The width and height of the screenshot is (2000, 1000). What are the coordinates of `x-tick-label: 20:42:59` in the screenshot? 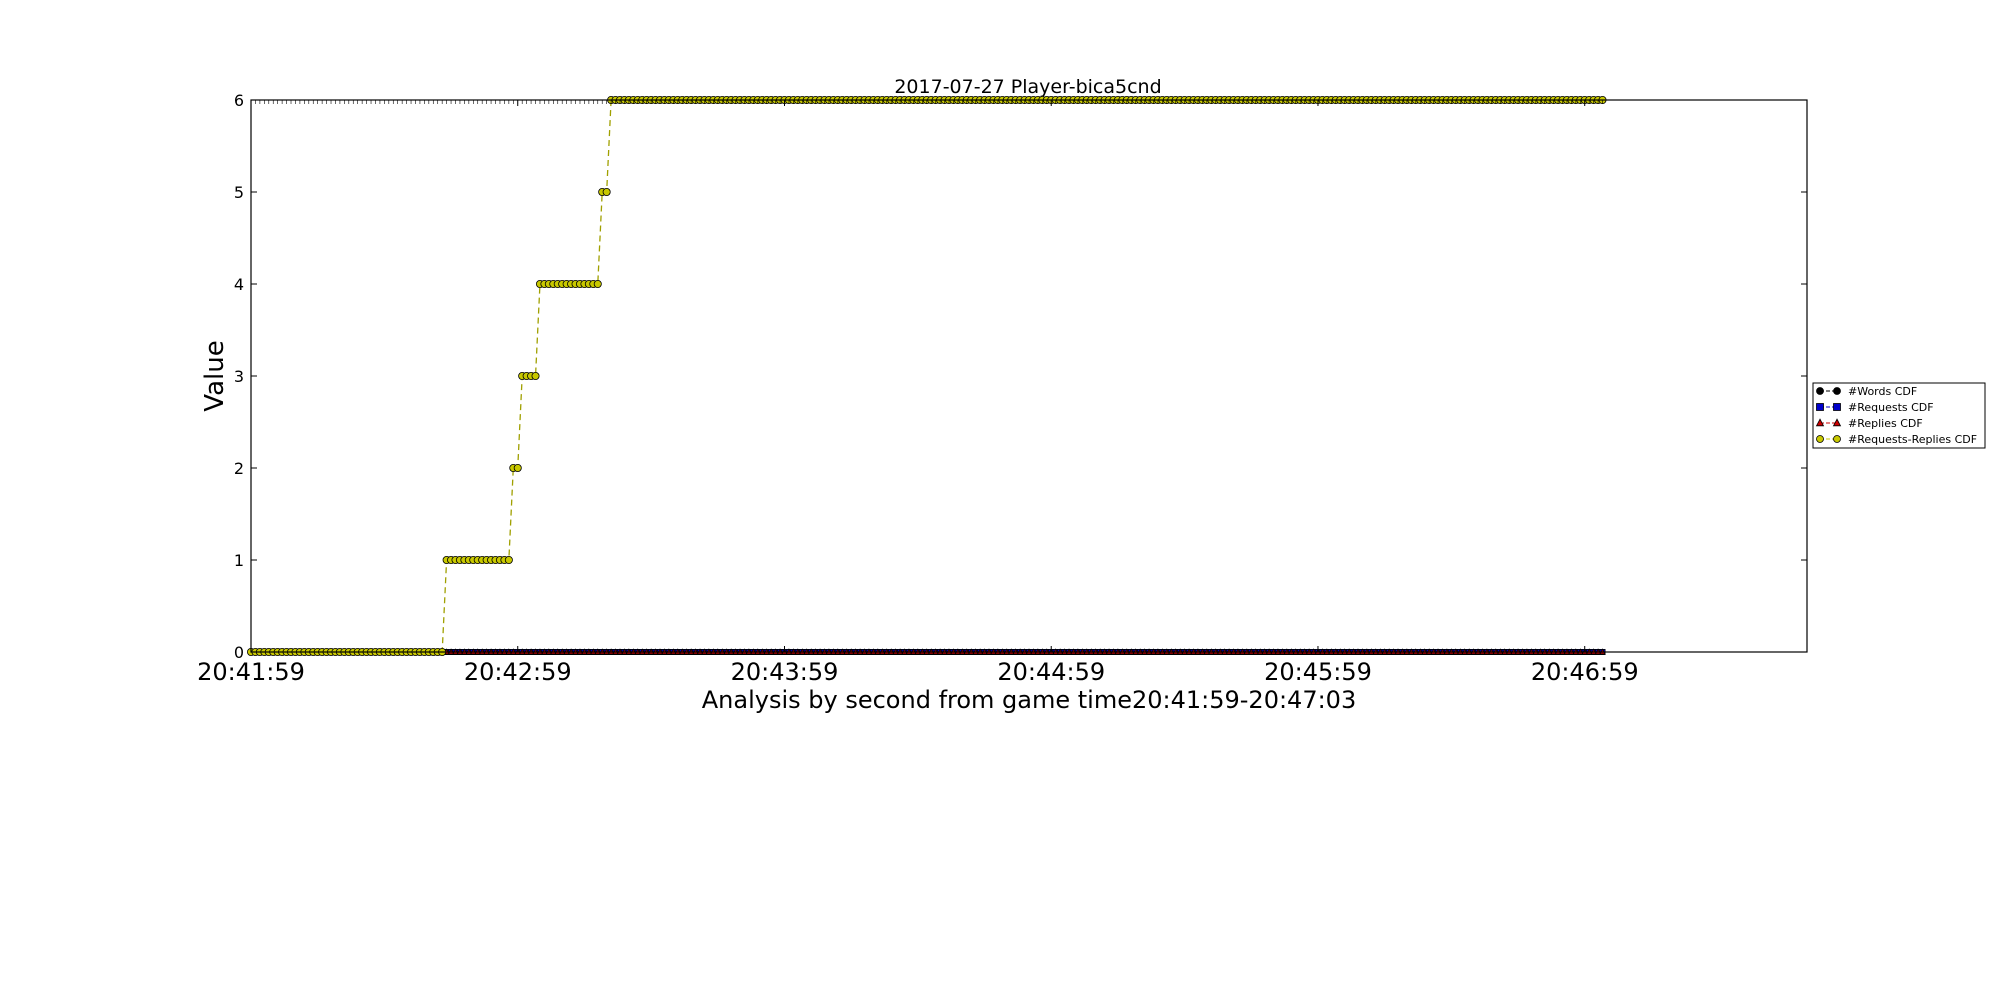 It's located at (518, 672).